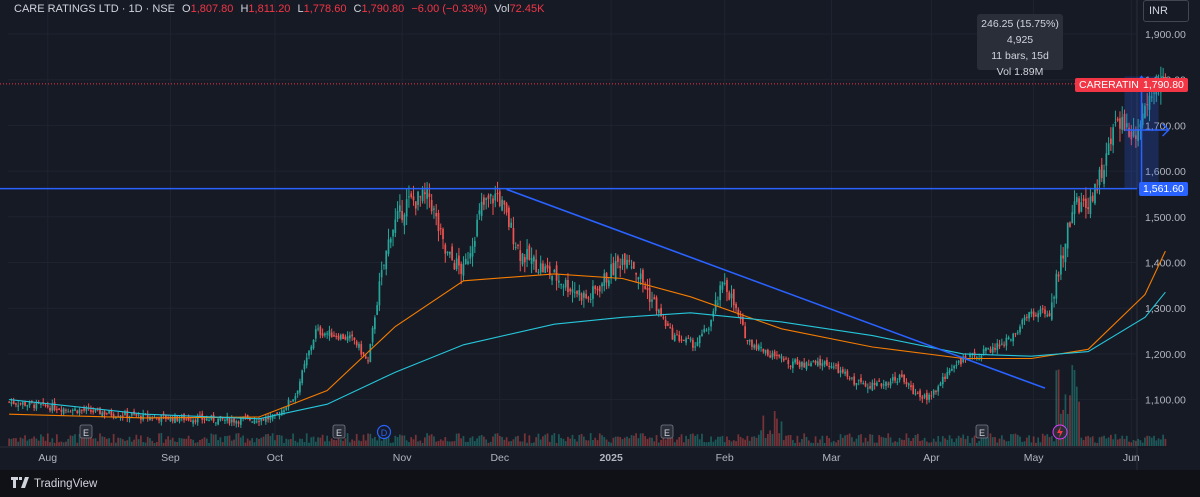  Describe the element at coordinates (1166, 11) in the screenshot. I see `currency-button: INR` at that location.